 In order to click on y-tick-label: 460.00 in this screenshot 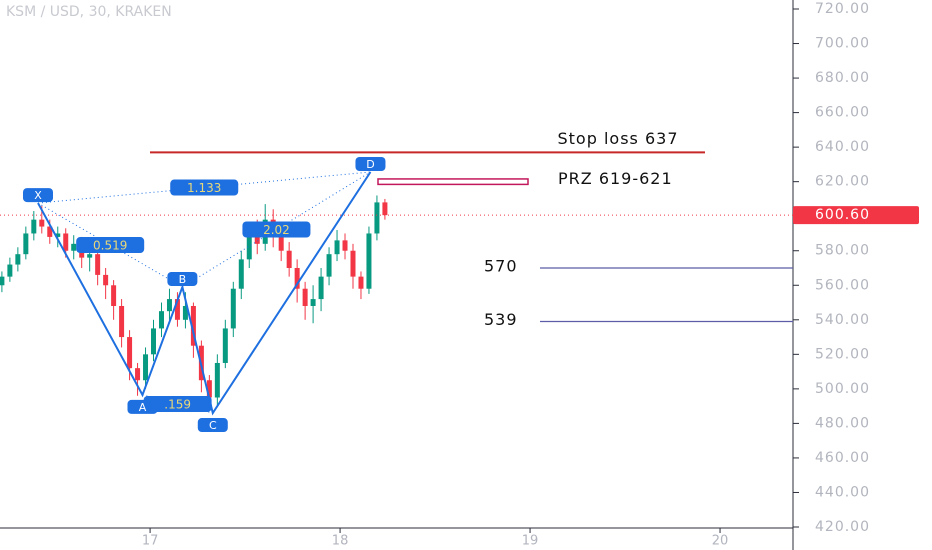, I will do `click(842, 458)`.